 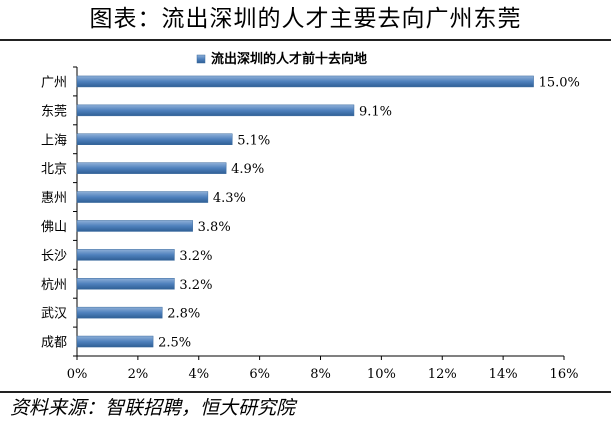 What do you see at coordinates (201, 59) in the screenshot?
I see `legend-swatch` at bounding box center [201, 59].